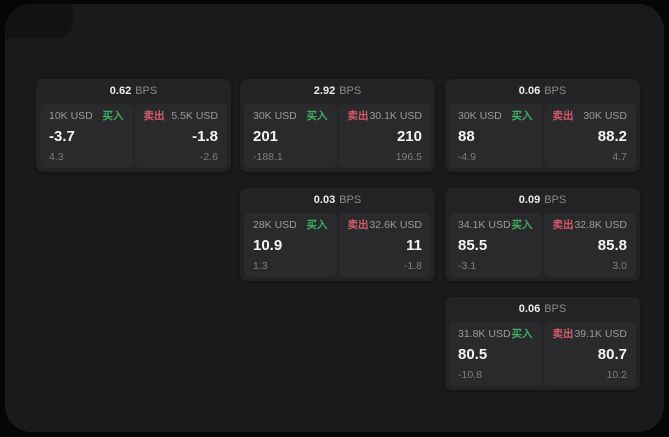 The height and width of the screenshot is (437, 669). What do you see at coordinates (495, 245) in the screenshot?
I see `buy-quote-panel: 34.1K USD 买入 85.5 -3.1` at bounding box center [495, 245].